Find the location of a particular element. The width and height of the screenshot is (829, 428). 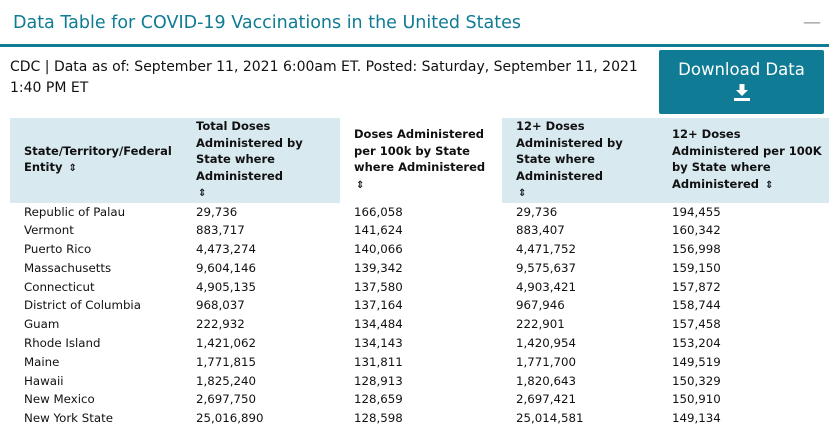

download-data-button: Download Data is located at coordinates (741, 82).